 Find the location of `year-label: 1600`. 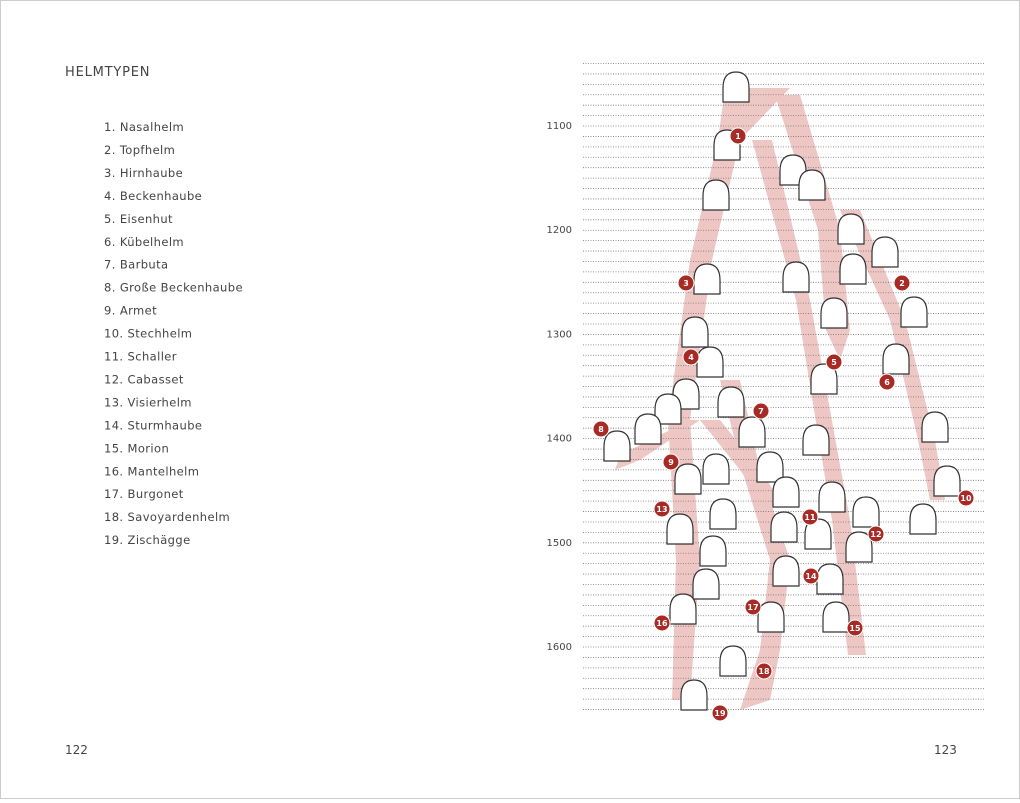

year-label: 1600 is located at coordinates (559, 647).